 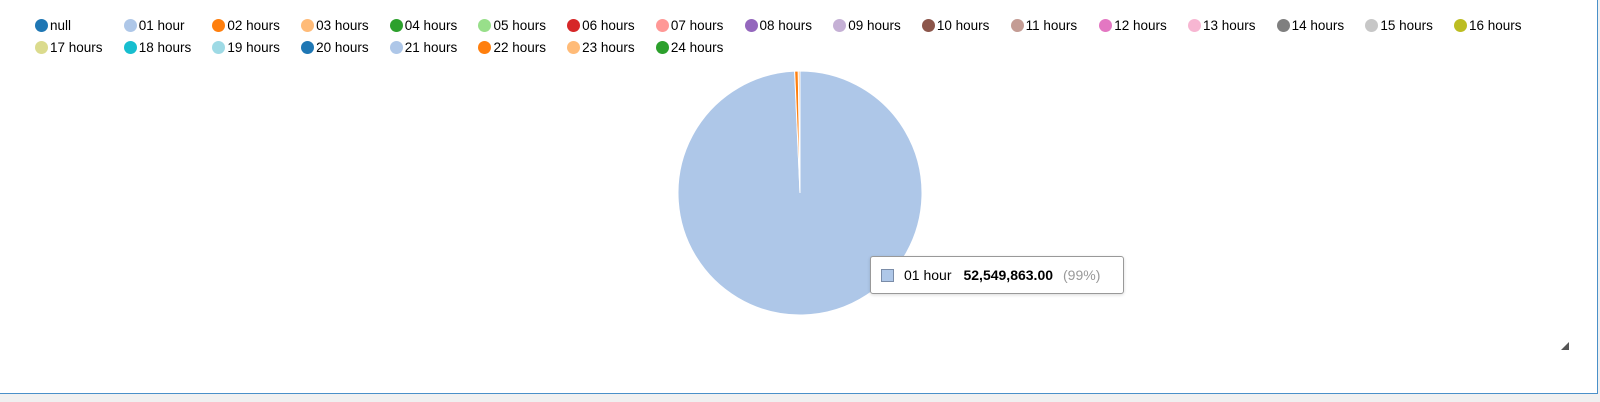 I want to click on legend-label: 19 hours, so click(x=253, y=47).